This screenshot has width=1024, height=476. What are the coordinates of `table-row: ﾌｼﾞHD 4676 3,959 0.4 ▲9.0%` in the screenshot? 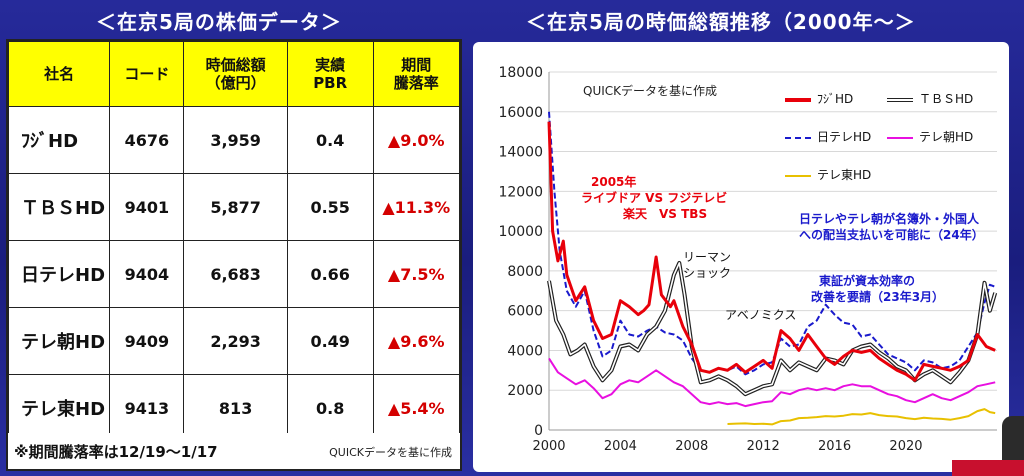 It's located at (233, 140).